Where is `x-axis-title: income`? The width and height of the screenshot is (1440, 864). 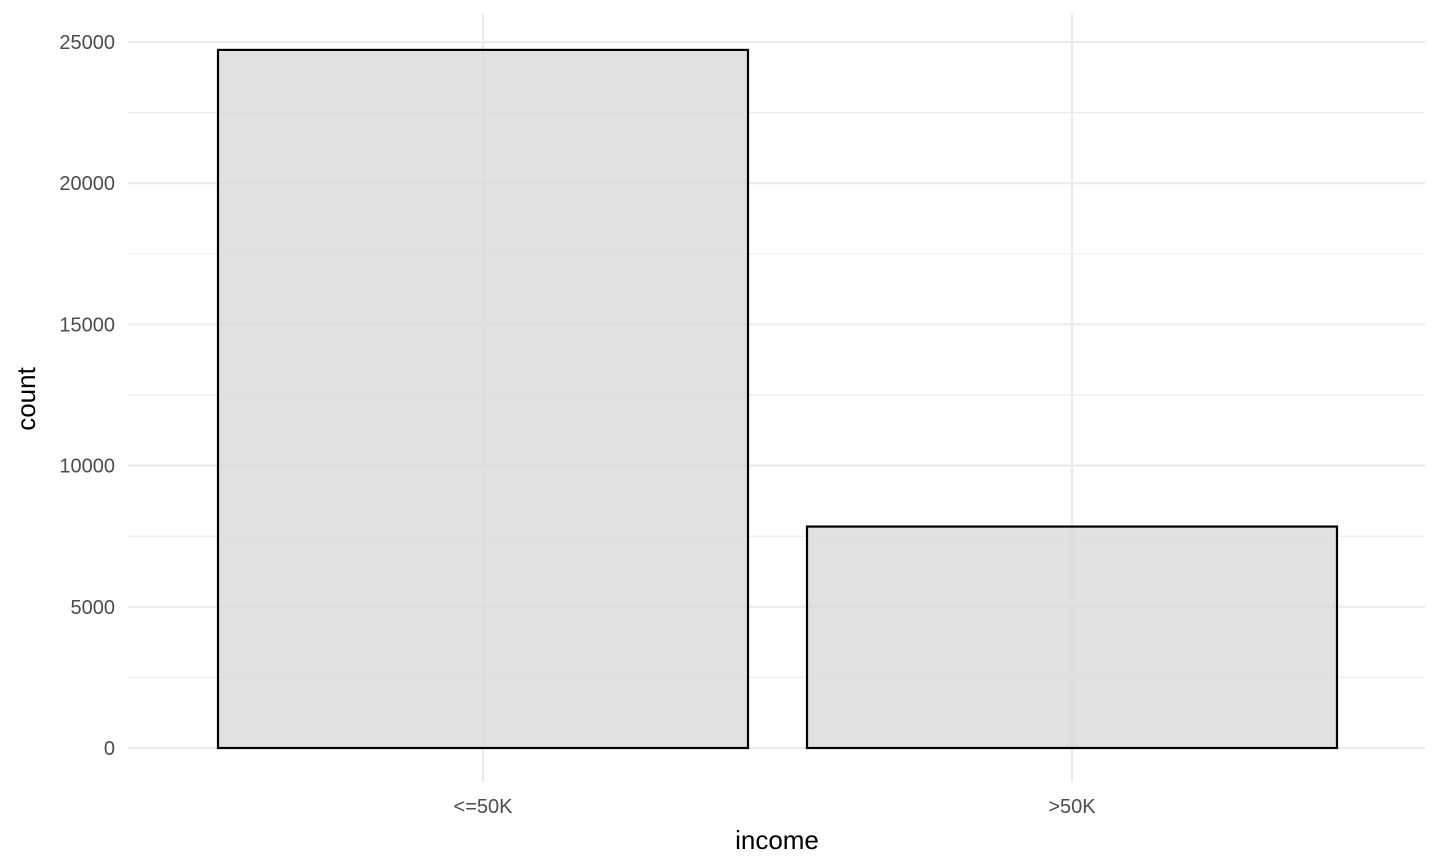 x-axis-title: income is located at coordinates (777, 840).